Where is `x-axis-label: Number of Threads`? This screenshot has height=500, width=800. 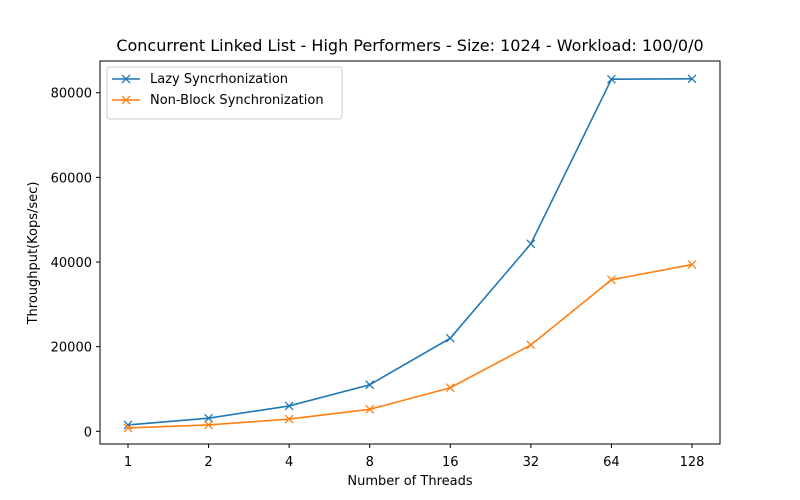 x-axis-label: Number of Threads is located at coordinates (409, 481).